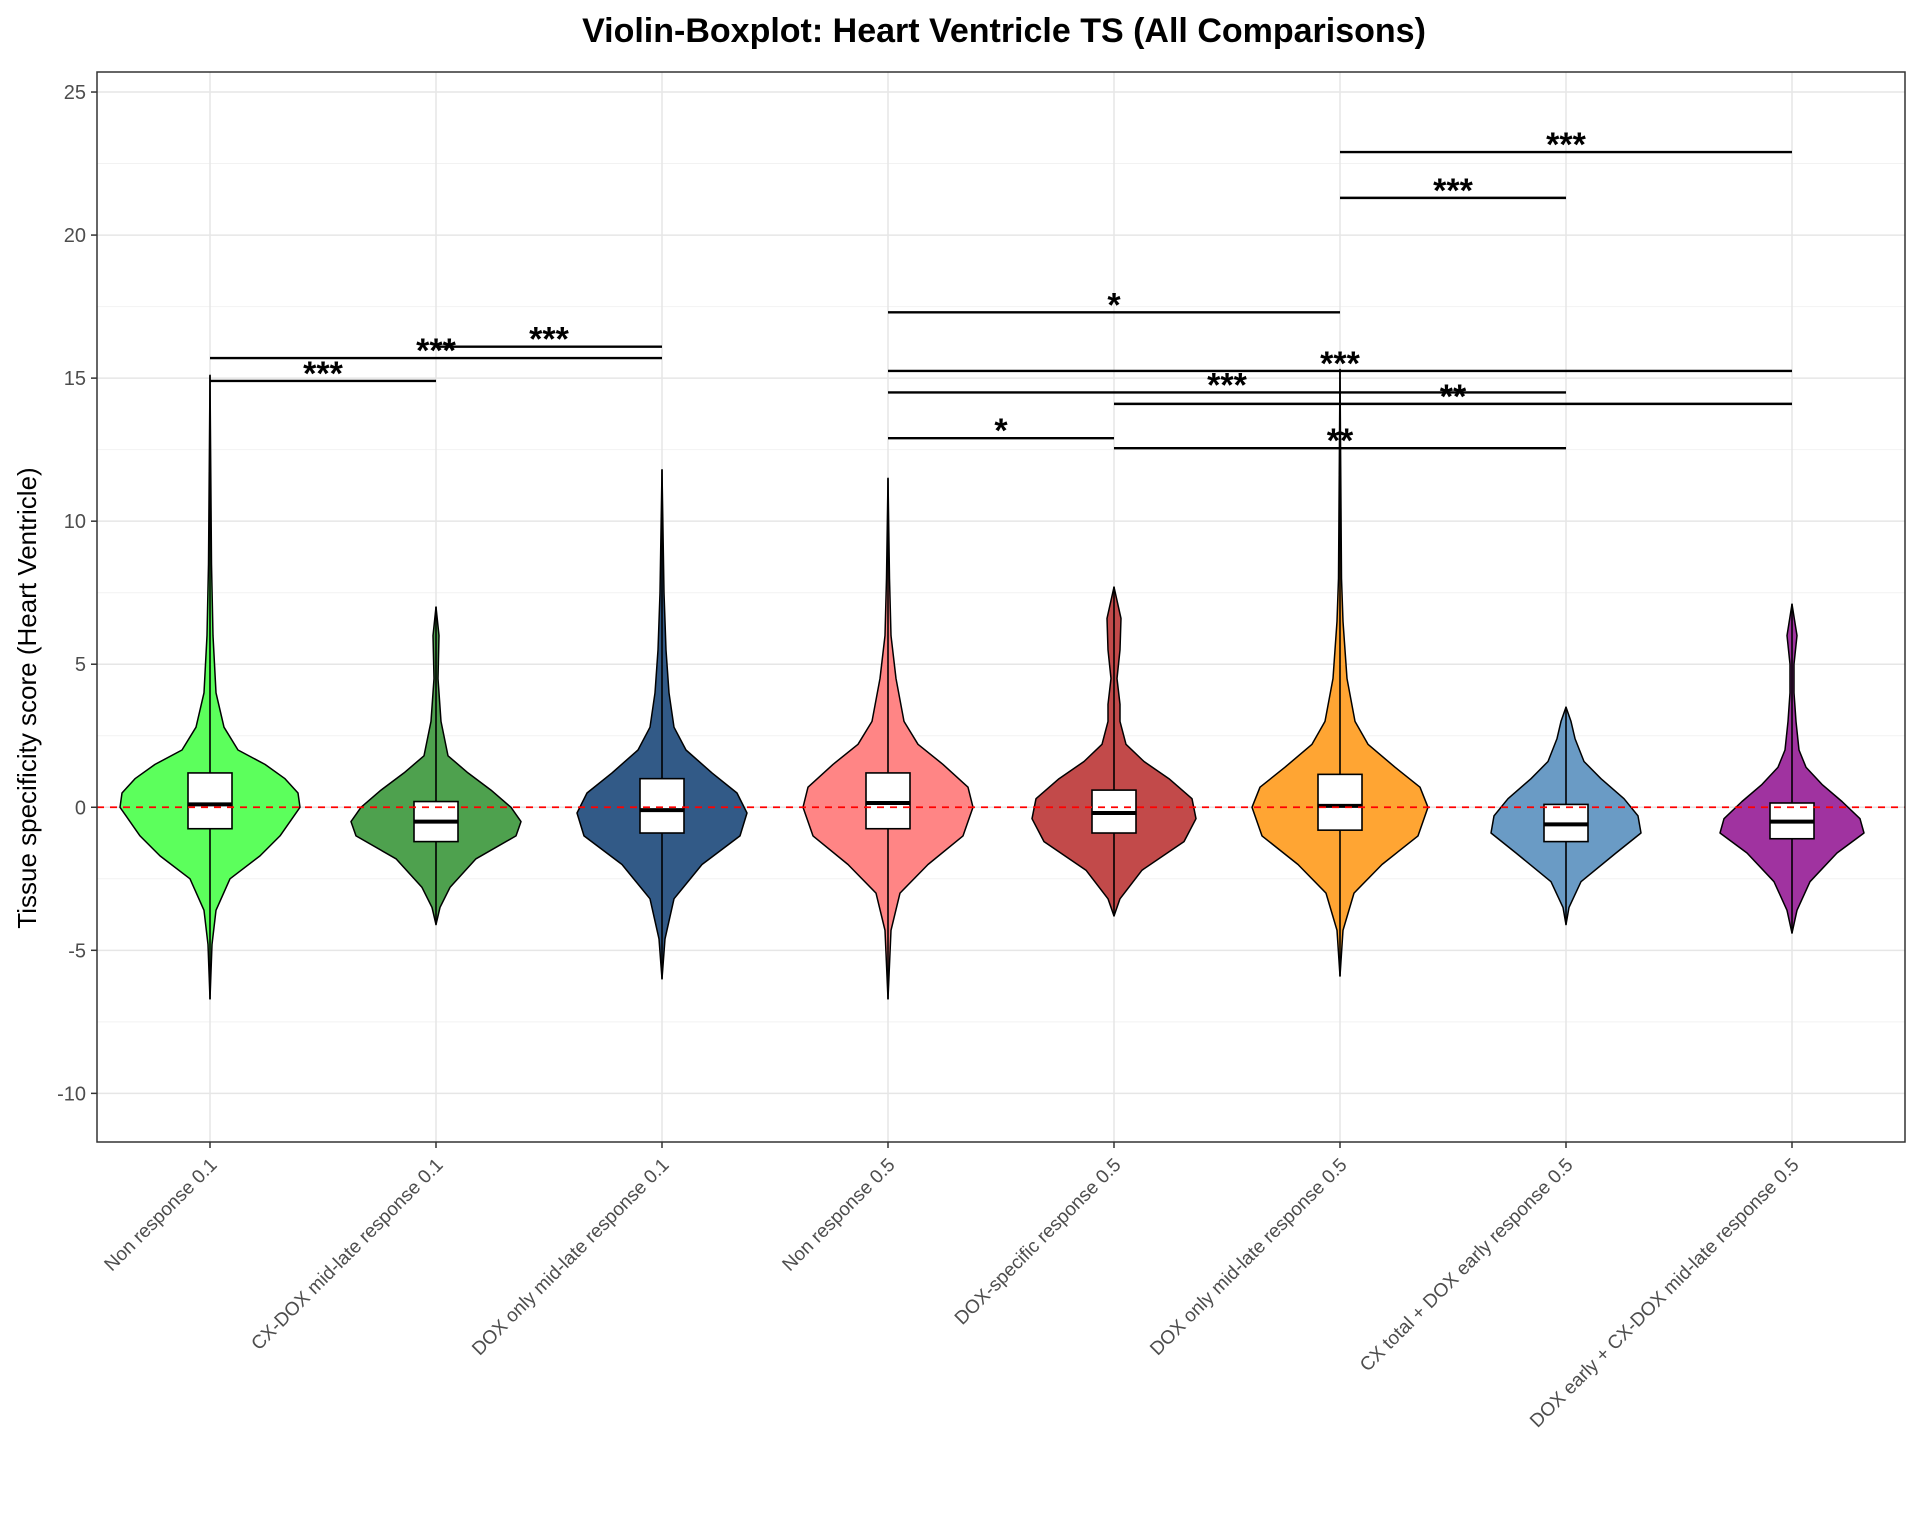  Describe the element at coordinates (161, 1215) in the screenshot. I see `x-tick-label: Non response 0.1` at that location.